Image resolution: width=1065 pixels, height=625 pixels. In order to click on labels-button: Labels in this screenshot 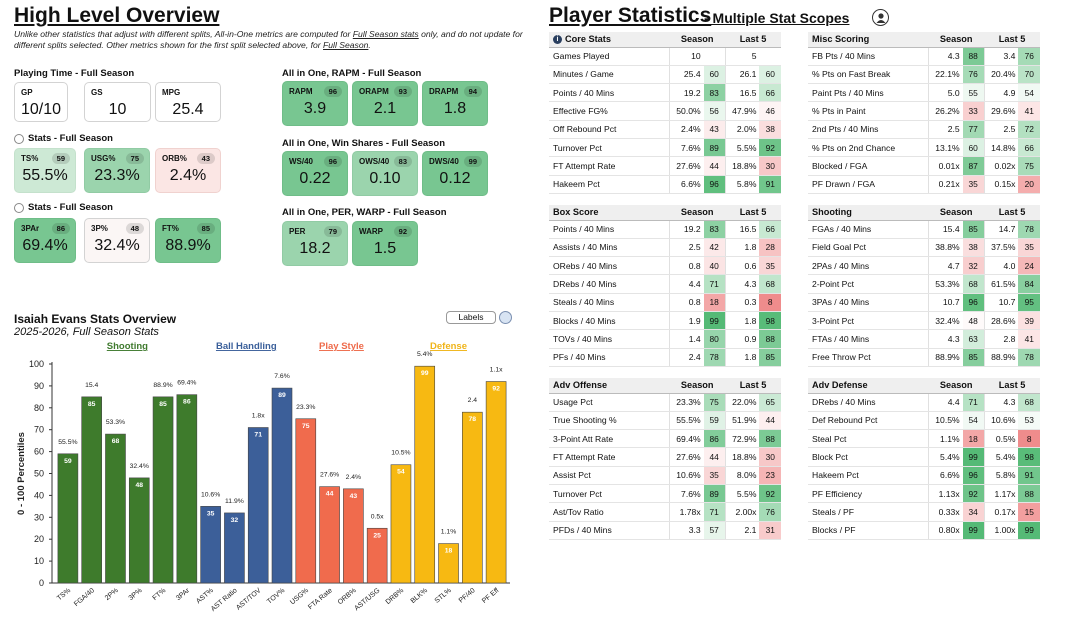, I will do `click(471, 317)`.